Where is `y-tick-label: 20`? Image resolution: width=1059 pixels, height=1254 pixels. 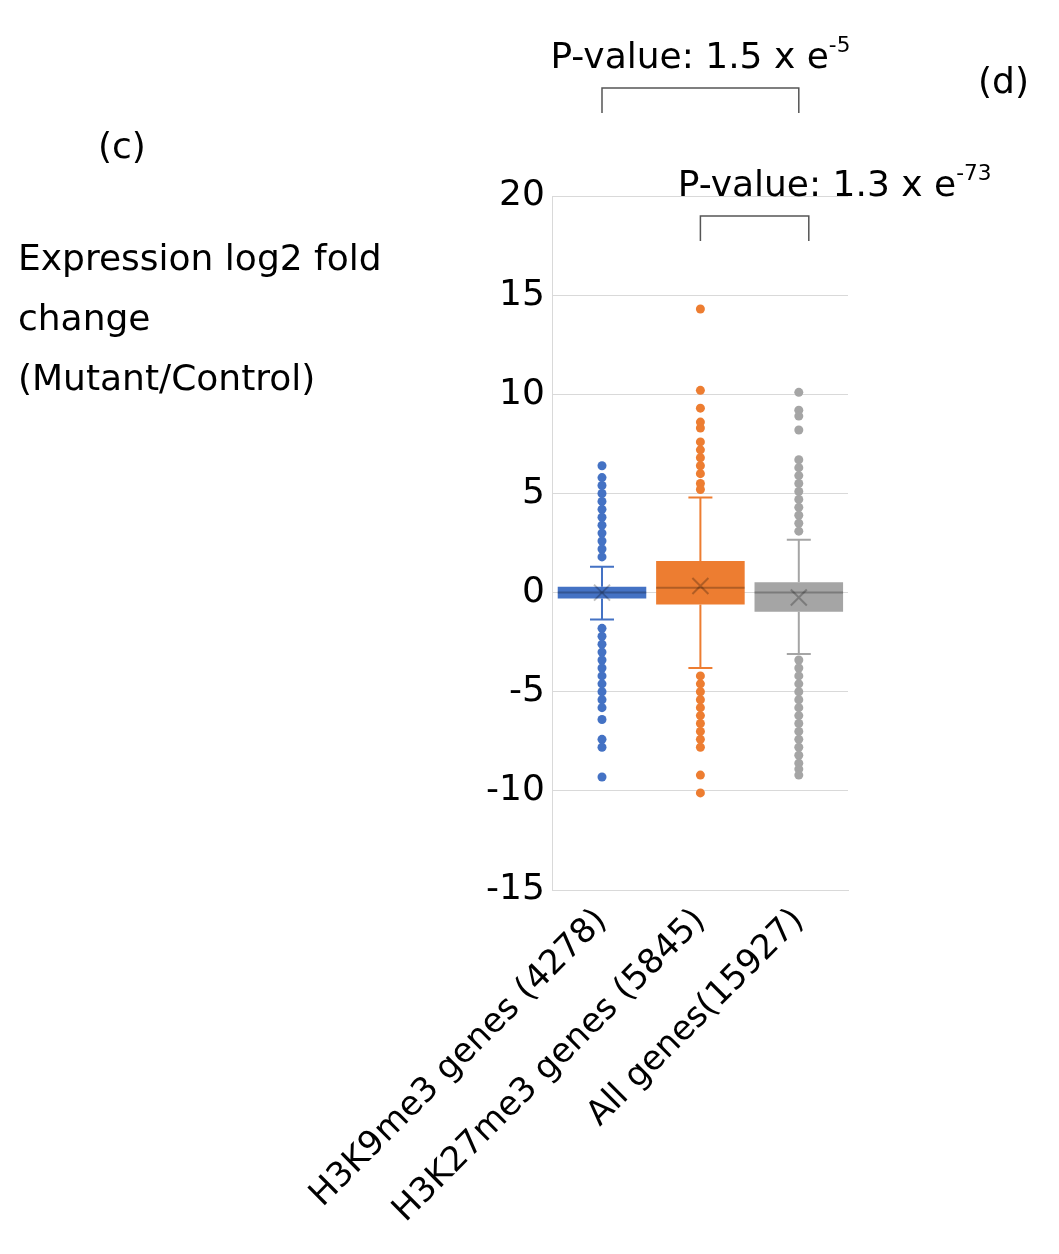
y-tick-label: 20 is located at coordinates (521, 193).